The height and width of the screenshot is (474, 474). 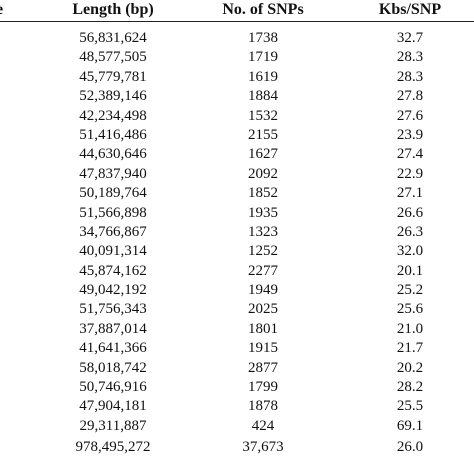 What do you see at coordinates (237, 271) in the screenshot?
I see `table-row: 45,874,162 2277 20.1` at bounding box center [237, 271].